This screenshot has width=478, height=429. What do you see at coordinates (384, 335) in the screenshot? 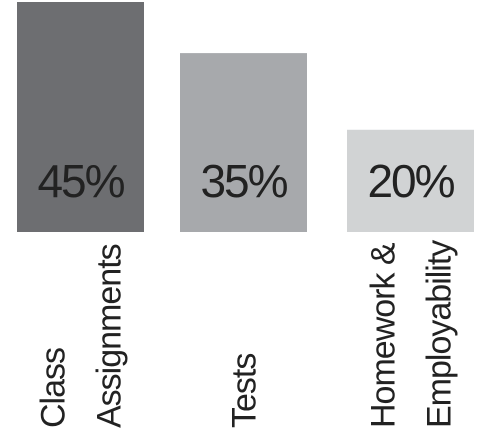
I see `category-label-3-line-1: Homework &` at bounding box center [384, 335].